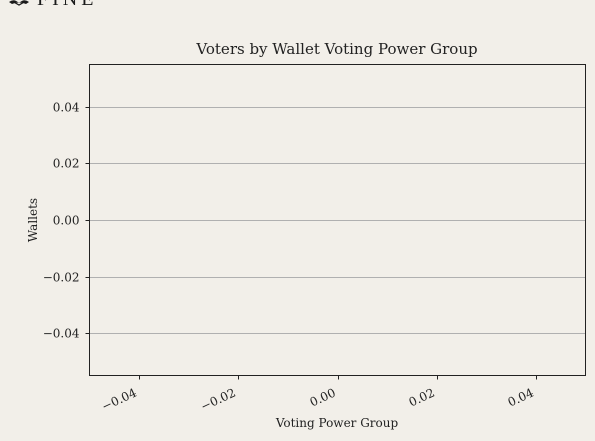 The width and height of the screenshot is (595, 441). What do you see at coordinates (120, 399) in the screenshot?
I see `x-tick-label: −0.04` at bounding box center [120, 399].